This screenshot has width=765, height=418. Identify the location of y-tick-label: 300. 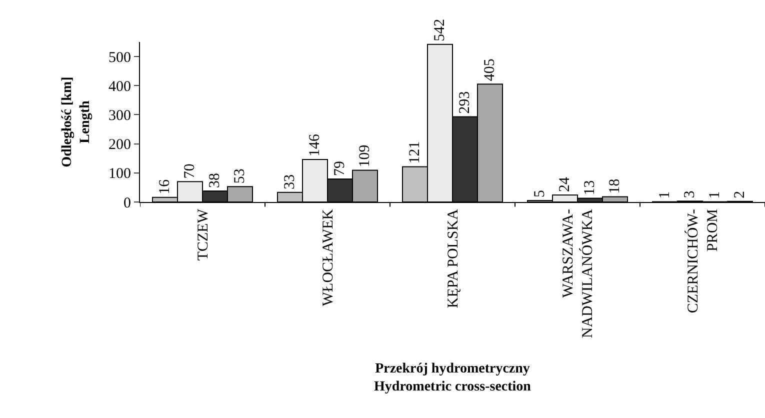
(119, 116).